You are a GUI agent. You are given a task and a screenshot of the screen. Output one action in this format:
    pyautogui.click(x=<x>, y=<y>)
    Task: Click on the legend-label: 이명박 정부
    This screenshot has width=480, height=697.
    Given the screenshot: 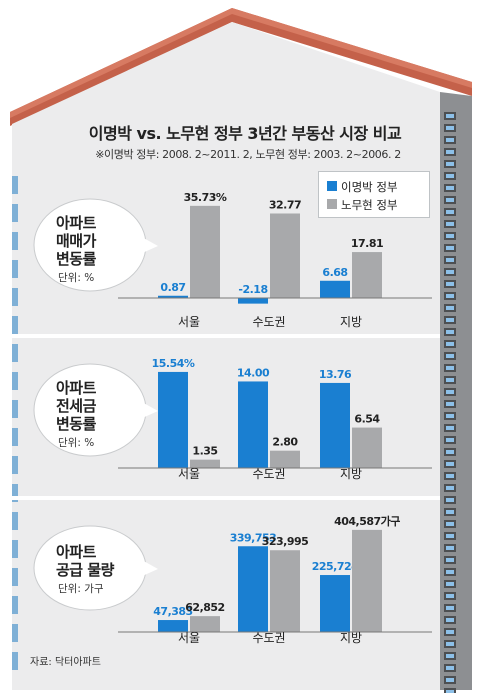 What is the action you would take?
    pyautogui.click(x=369, y=187)
    